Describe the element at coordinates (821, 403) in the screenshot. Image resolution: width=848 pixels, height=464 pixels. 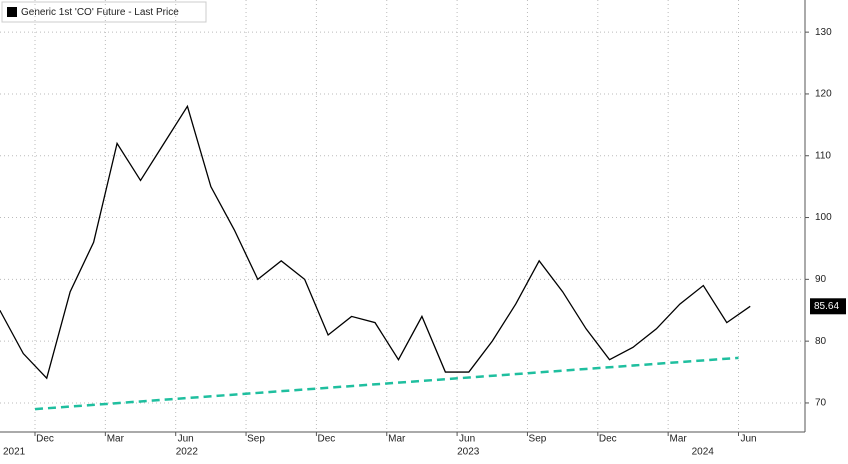
I see `y-tick-label: 70` at that location.